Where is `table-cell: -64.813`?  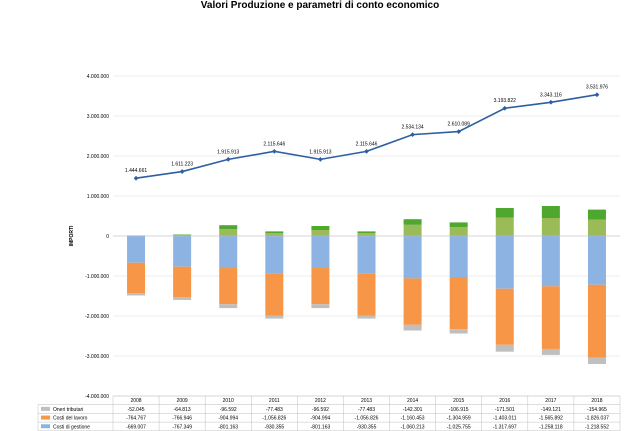
table-cell: -64.813 is located at coordinates (182, 410).